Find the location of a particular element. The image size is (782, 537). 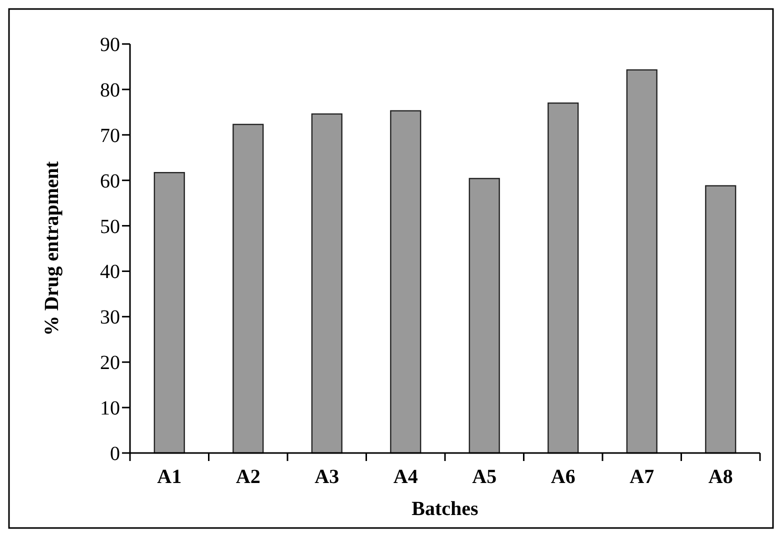

x-tick-label: A2 is located at coordinates (248, 477).